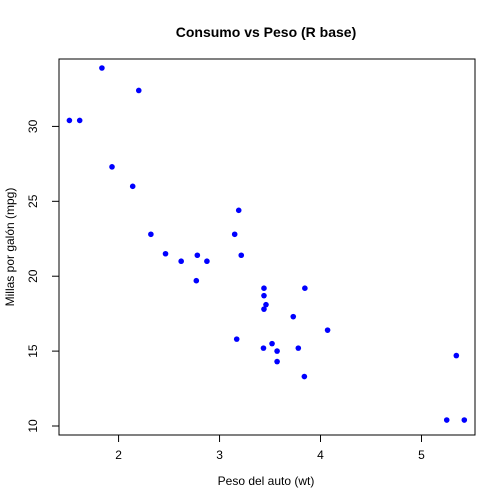 Image resolution: width=504 pixels, height=504 pixels. I want to click on x-axis: 2 3 4 5, so click(270, 448).